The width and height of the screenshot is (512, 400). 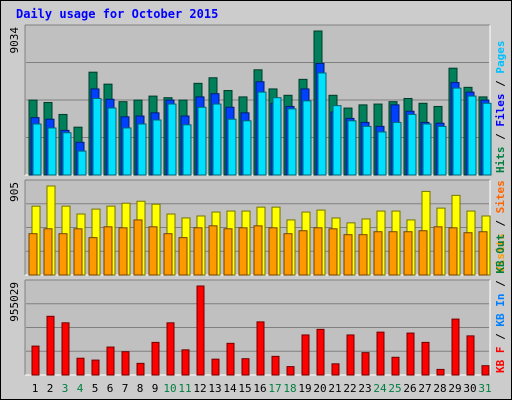 What do you see at coordinates (155, 388) in the screenshot?
I see `x-tick-label-day-9: 9` at bounding box center [155, 388].